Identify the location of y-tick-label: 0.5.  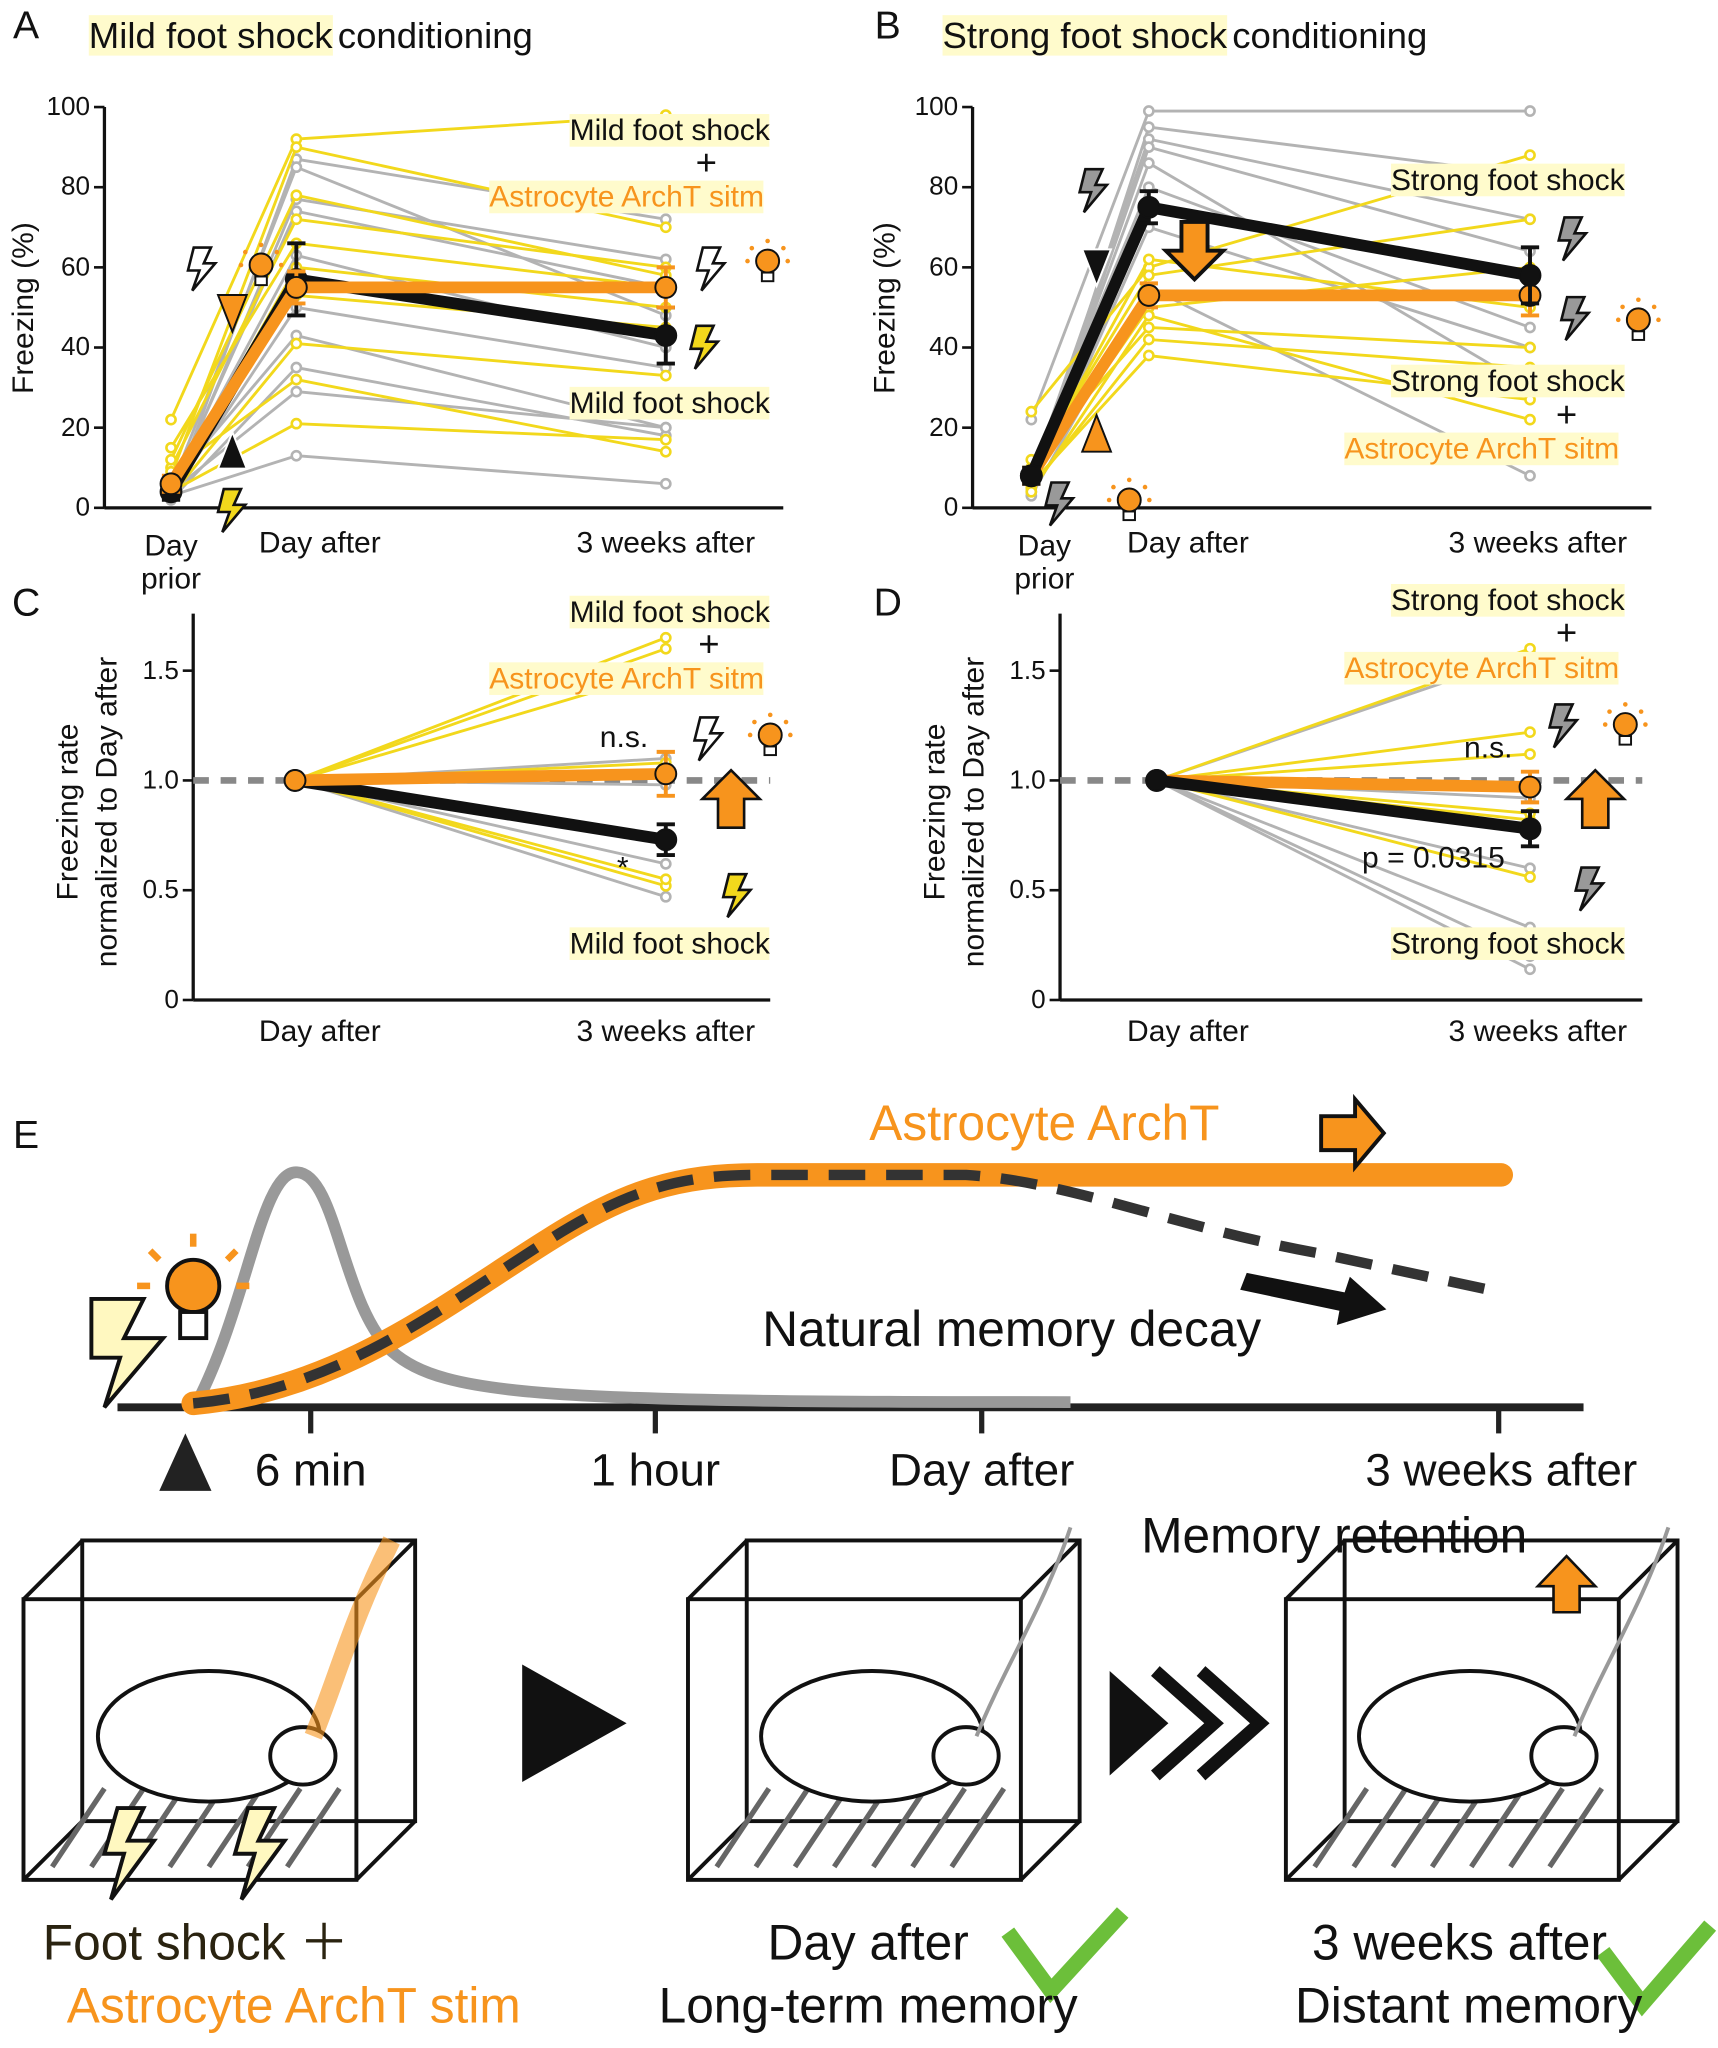
(1027, 890).